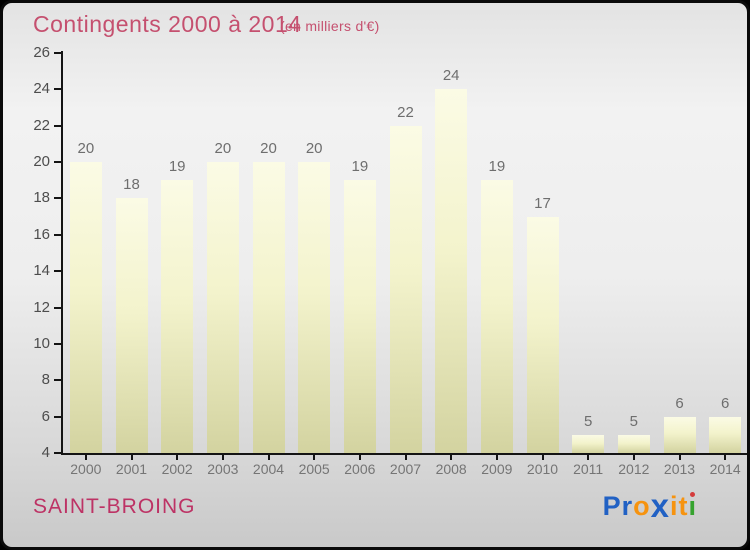  What do you see at coordinates (41, 271) in the screenshot?
I see `y-tick-label: 14` at bounding box center [41, 271].